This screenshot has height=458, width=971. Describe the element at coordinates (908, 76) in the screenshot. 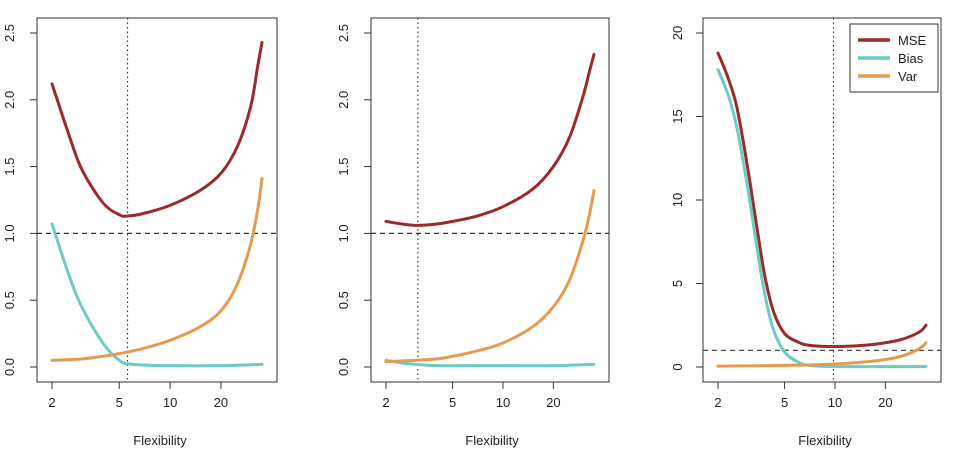

I see `legend-label-var: Var` at that location.